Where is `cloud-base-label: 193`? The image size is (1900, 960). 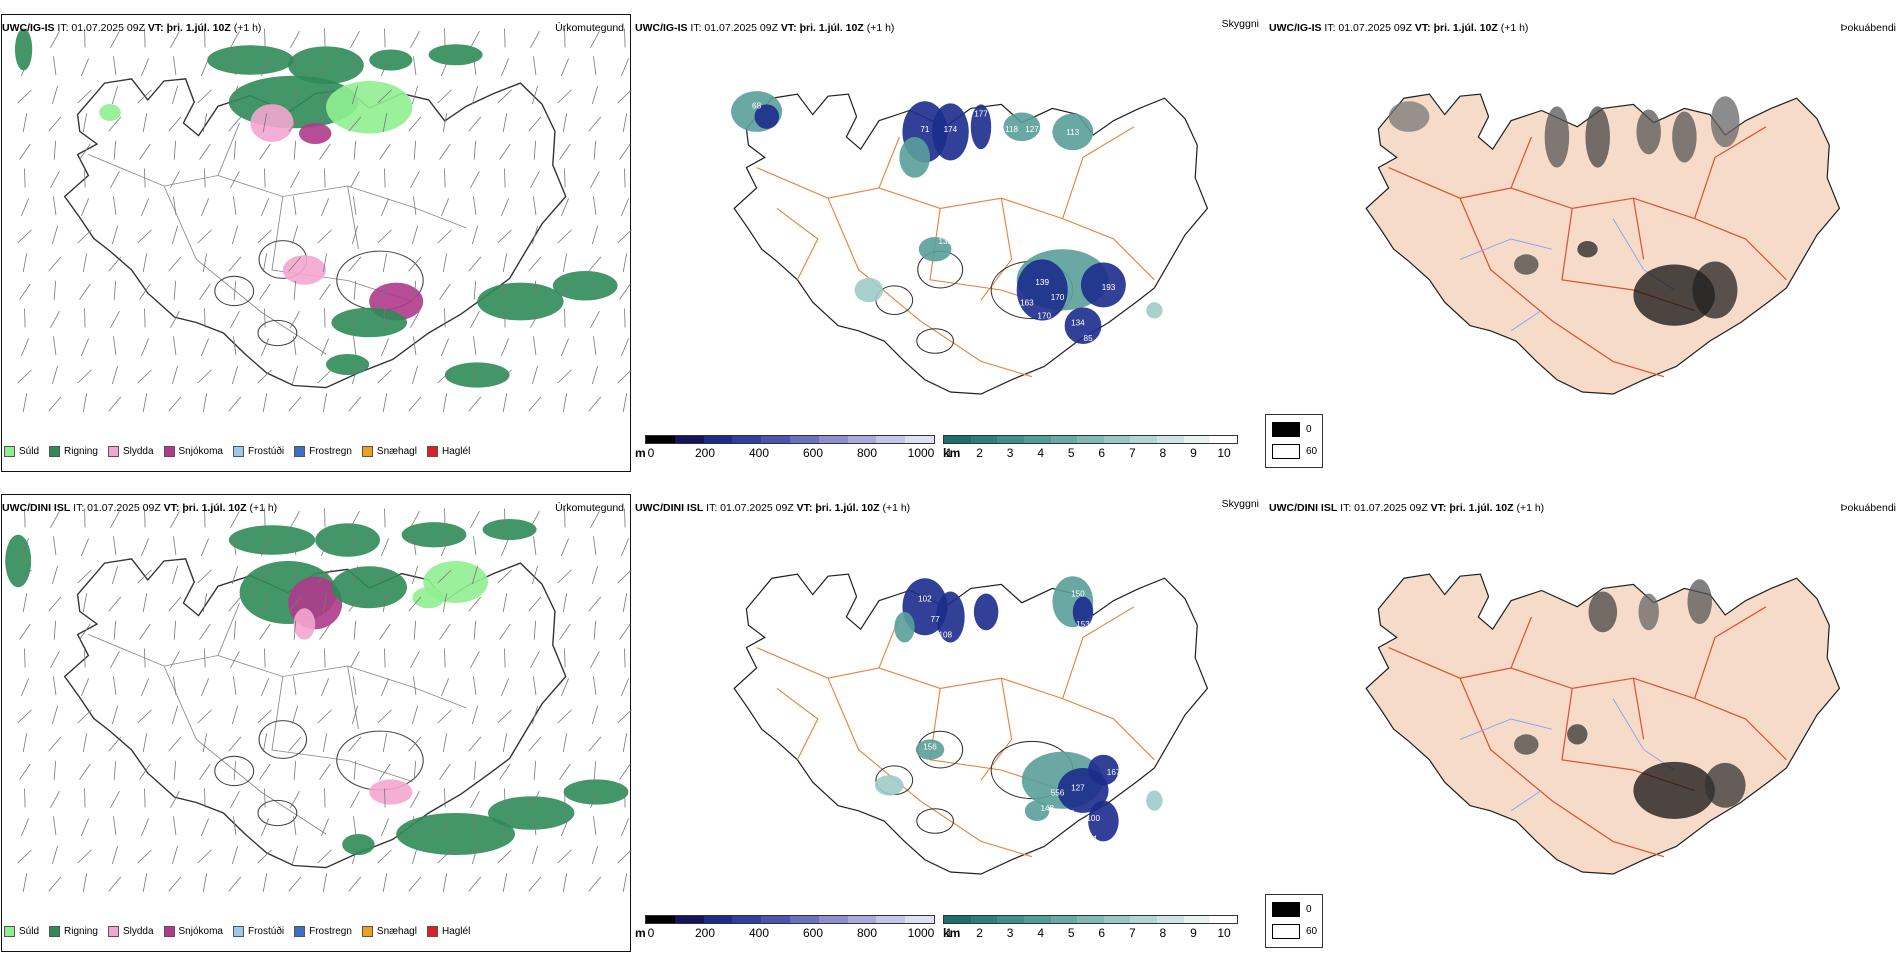
cloud-base-label: 193 is located at coordinates (1109, 287).